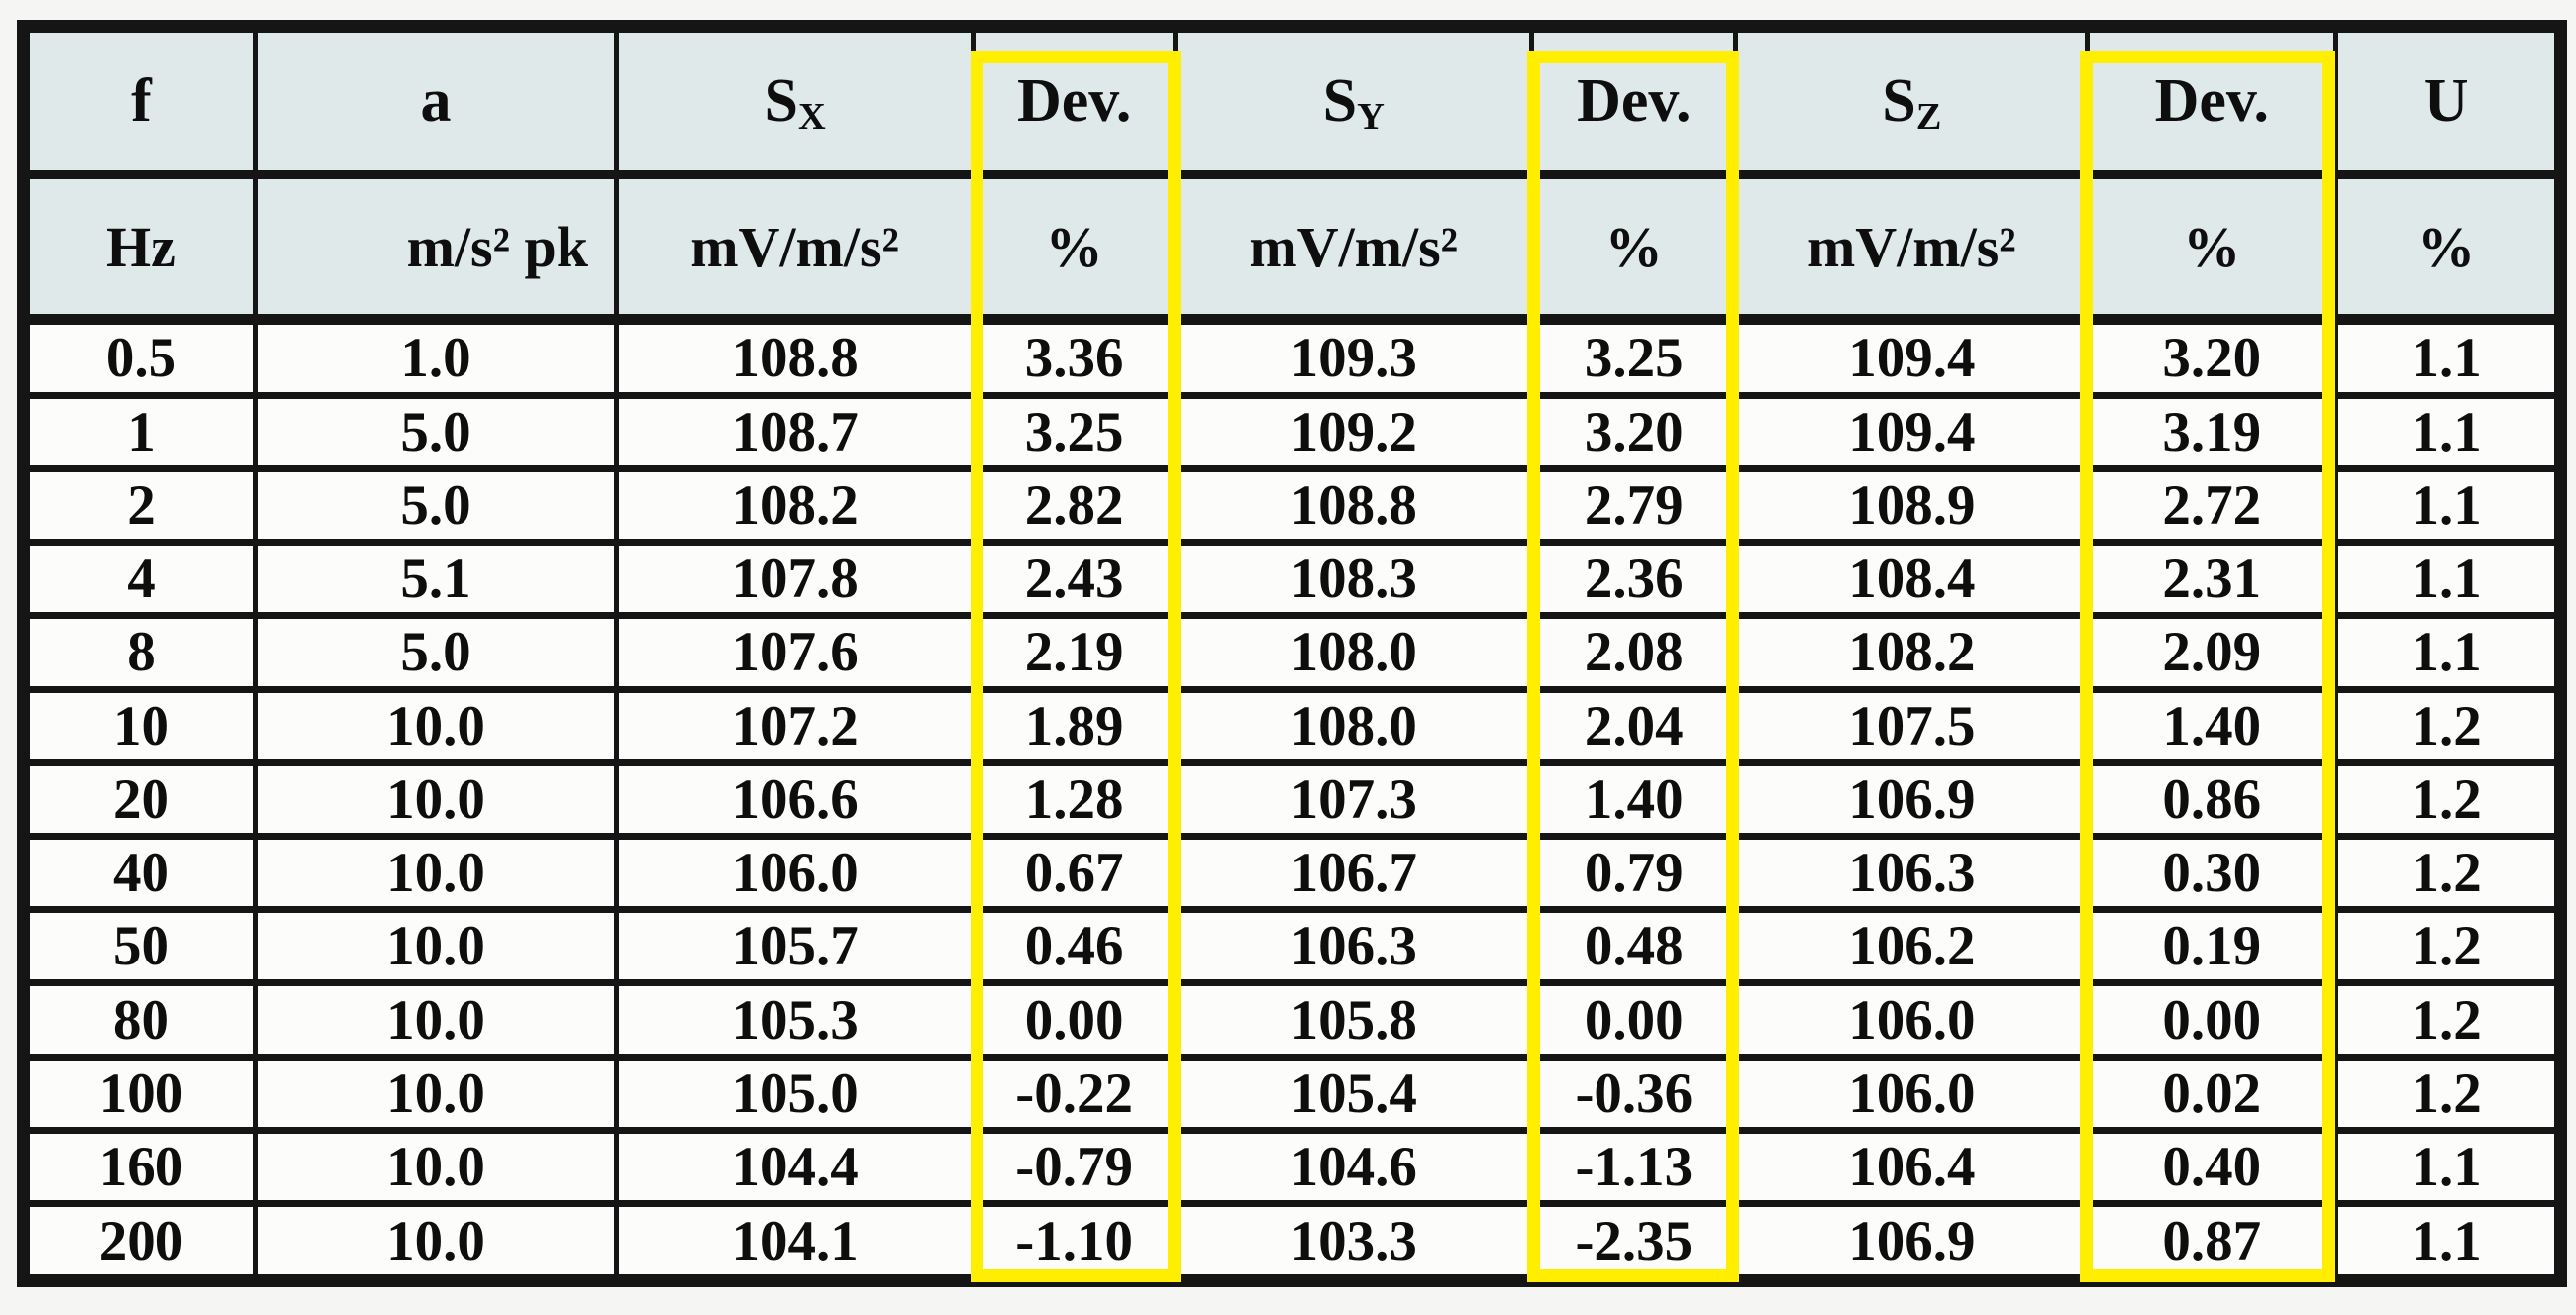  What do you see at coordinates (1912, 947) in the screenshot?
I see `cell-sz: 106.2` at bounding box center [1912, 947].